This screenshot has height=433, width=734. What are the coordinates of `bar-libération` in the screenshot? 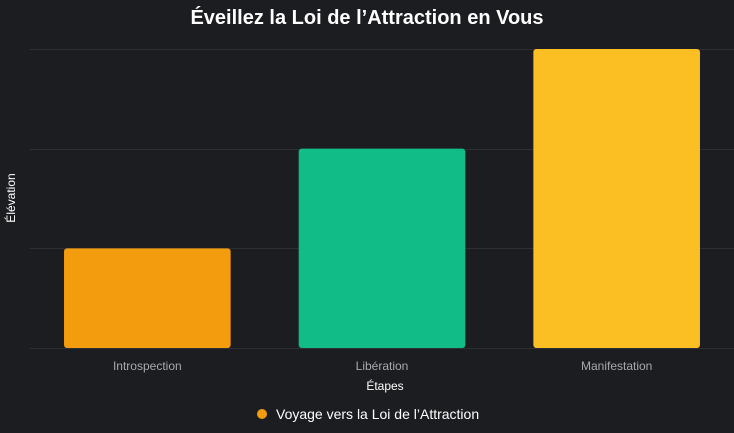 It's located at (382, 248).